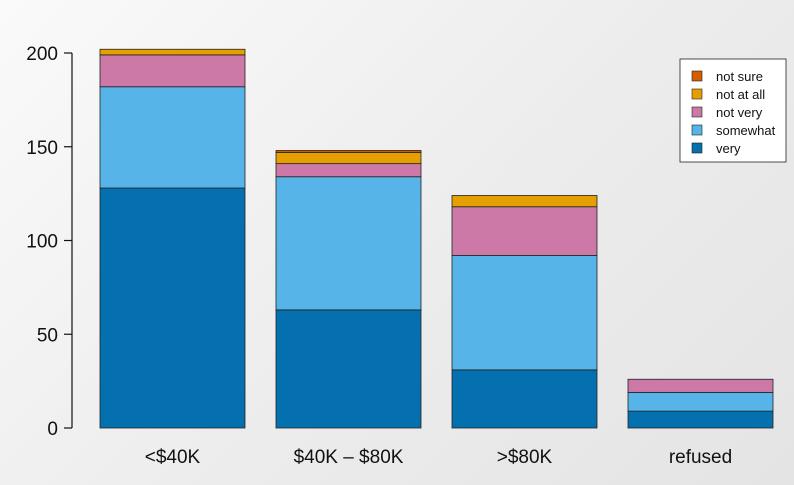  Describe the element at coordinates (349, 457) in the screenshot. I see `x-category-label: $40K – $80K` at that location.